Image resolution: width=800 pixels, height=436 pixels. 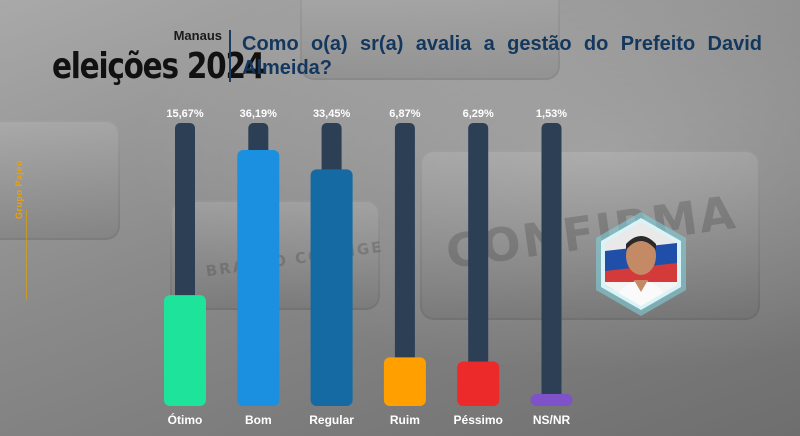 I want to click on candidate-portrait, so click(x=641, y=264).